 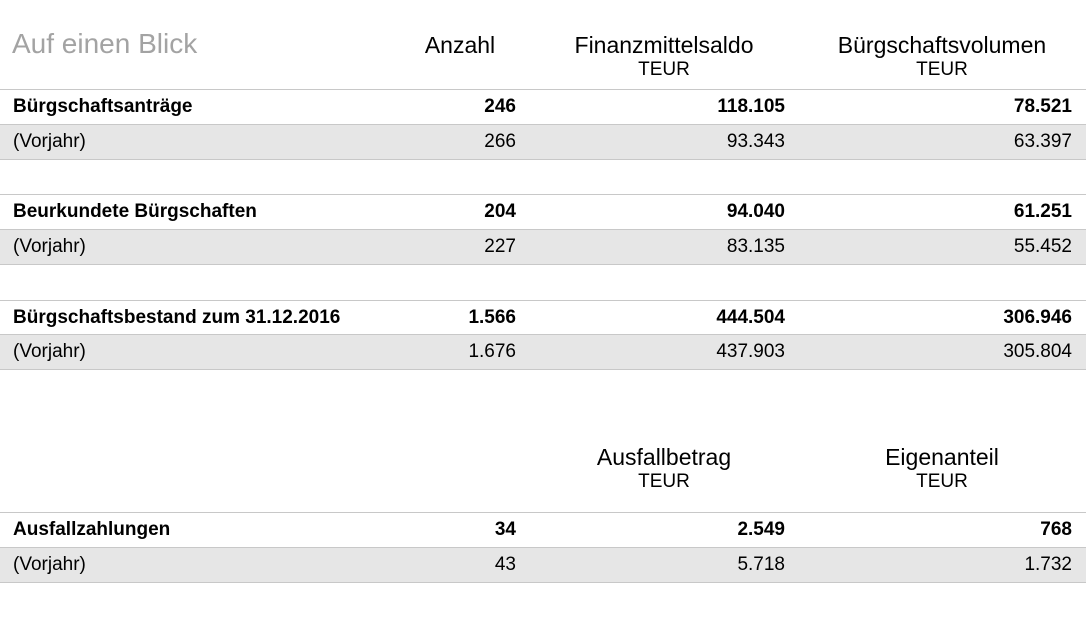 What do you see at coordinates (543, 565) in the screenshot?
I see `table-row-vorjahr: (Vorjahr) 43 5.718 1.732` at bounding box center [543, 565].